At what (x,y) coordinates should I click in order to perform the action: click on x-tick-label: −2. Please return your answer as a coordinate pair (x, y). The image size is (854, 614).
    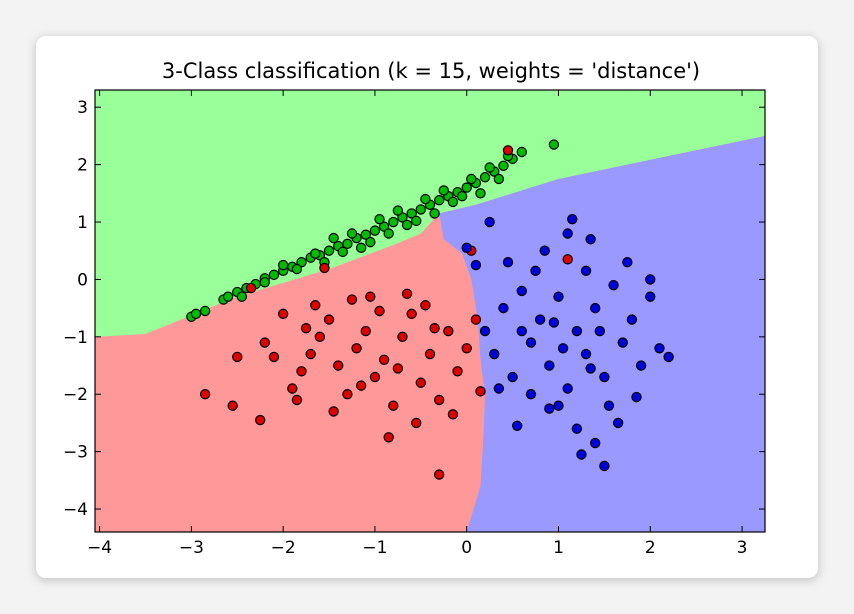
    Looking at the image, I should click on (283, 548).